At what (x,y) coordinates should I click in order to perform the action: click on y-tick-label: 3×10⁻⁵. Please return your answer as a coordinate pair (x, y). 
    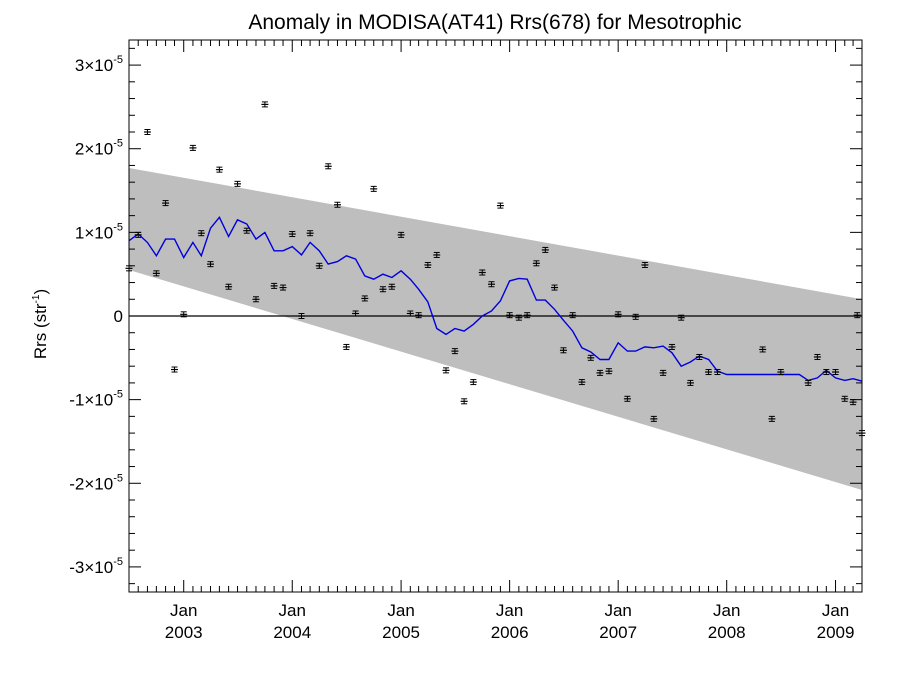
    Looking at the image, I should click on (99, 64).